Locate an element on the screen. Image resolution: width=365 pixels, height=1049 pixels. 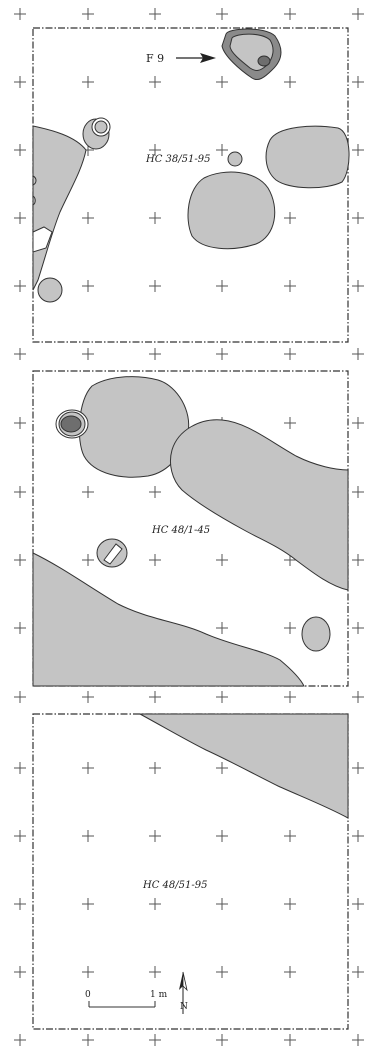
left-edge-gap is located at coordinates (42, 239).